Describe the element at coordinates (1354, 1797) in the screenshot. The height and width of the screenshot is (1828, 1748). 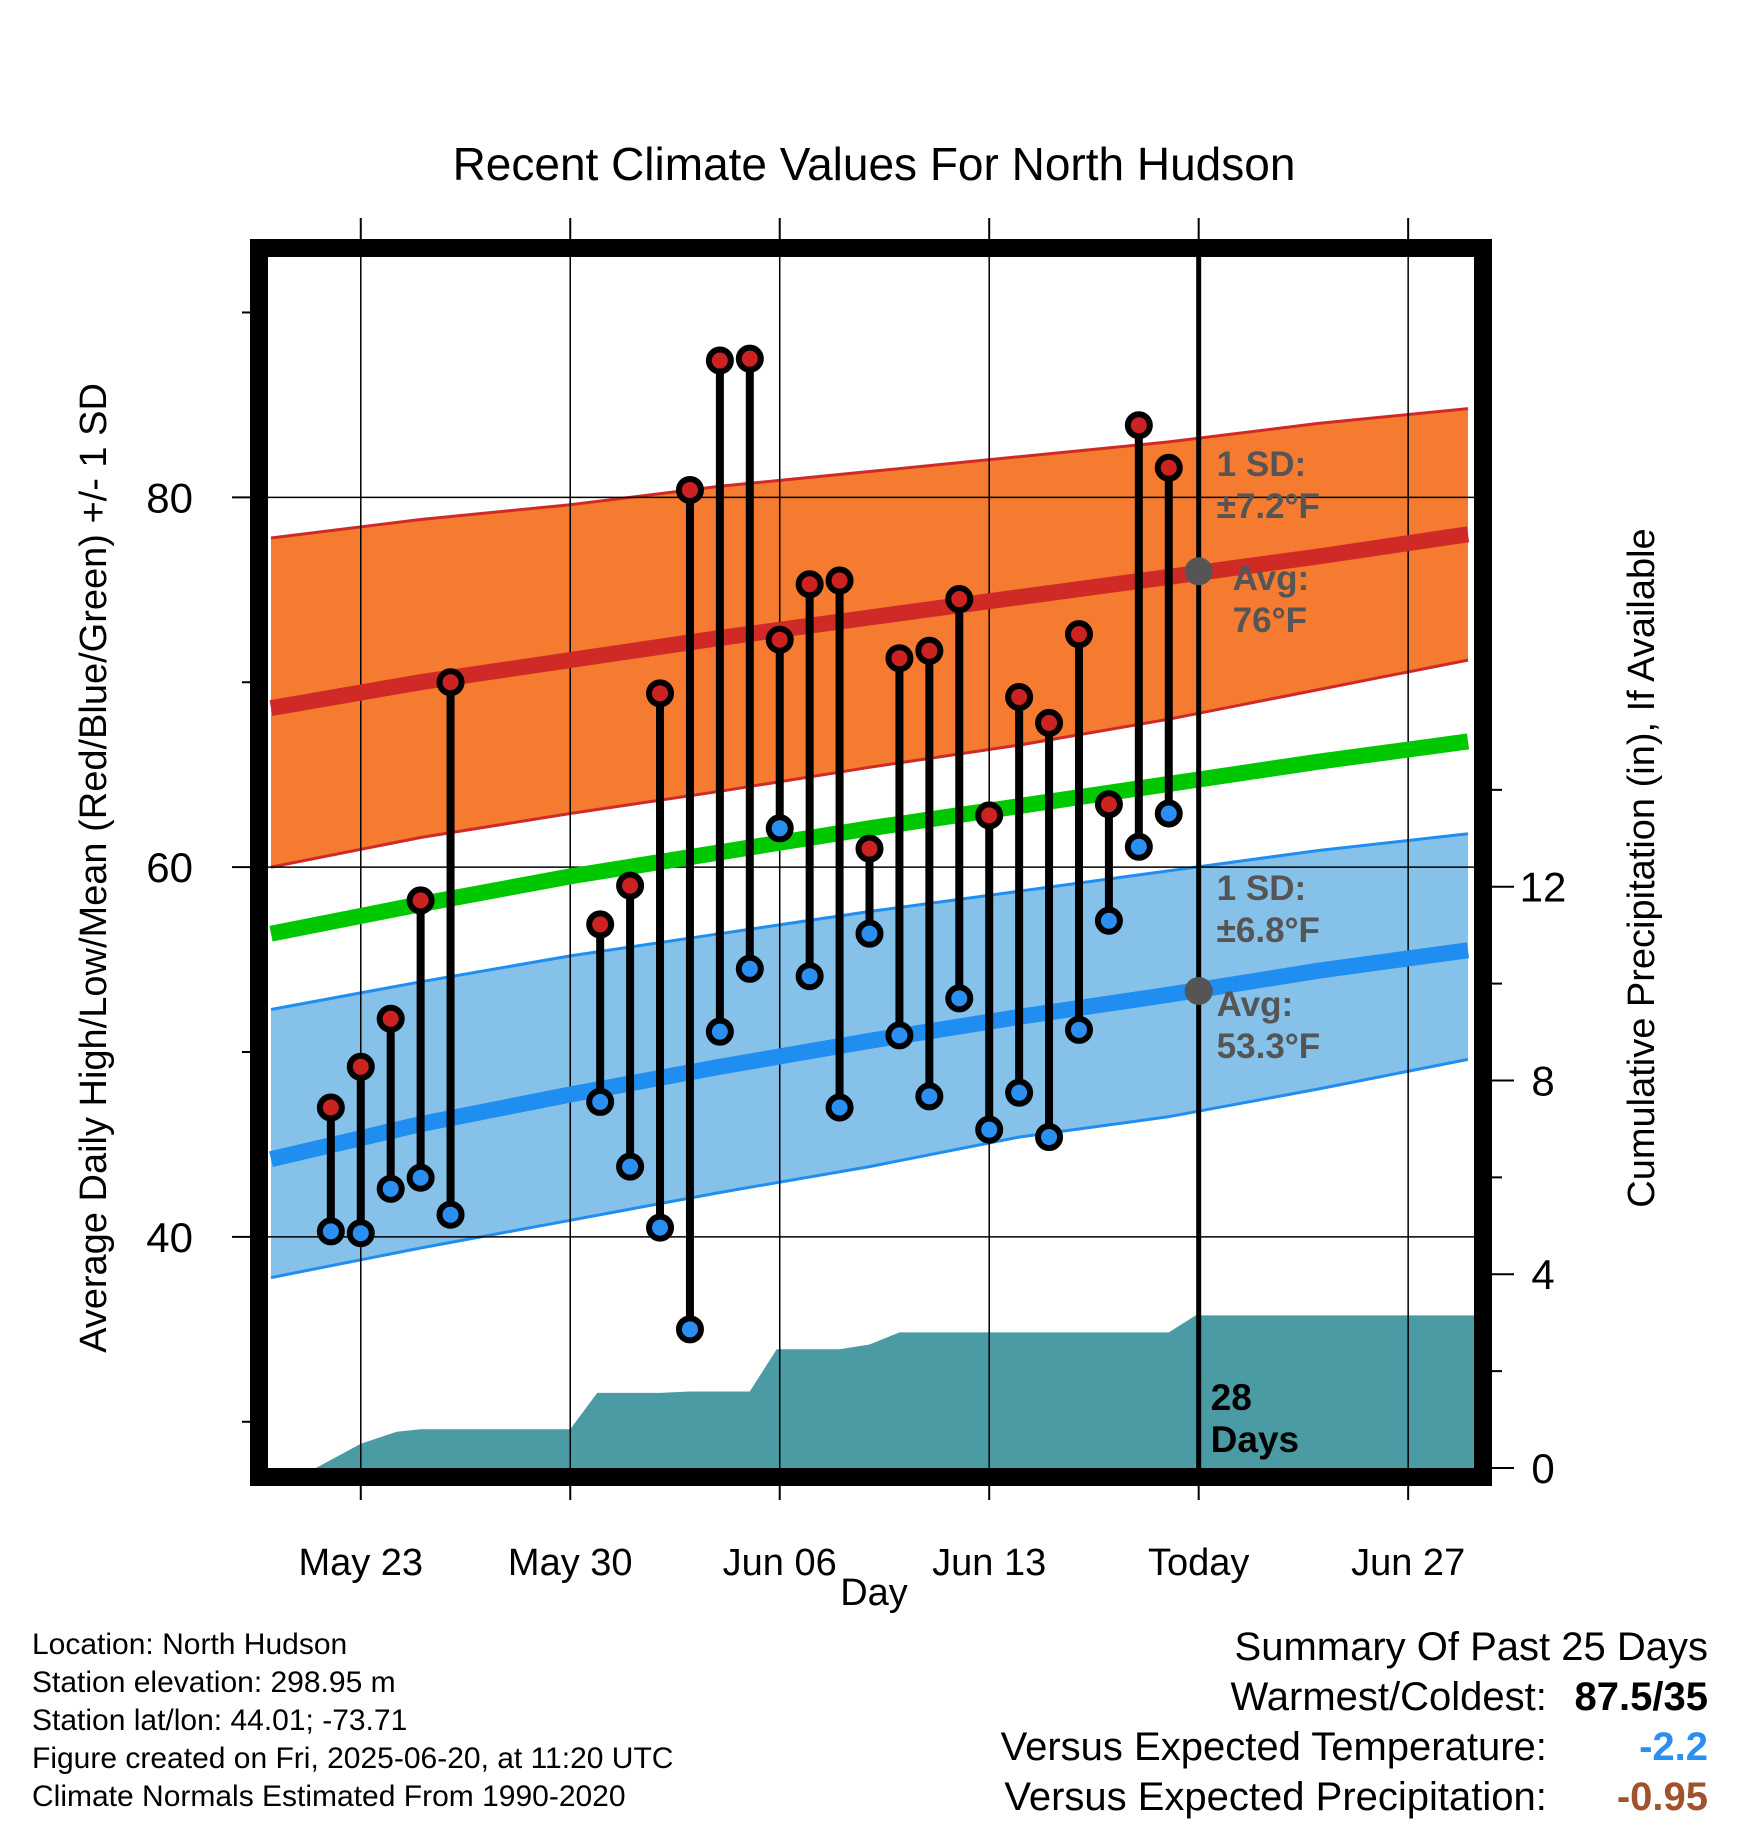
I see `summary-precip: Versus Expected Precipitation: -0.95` at that location.